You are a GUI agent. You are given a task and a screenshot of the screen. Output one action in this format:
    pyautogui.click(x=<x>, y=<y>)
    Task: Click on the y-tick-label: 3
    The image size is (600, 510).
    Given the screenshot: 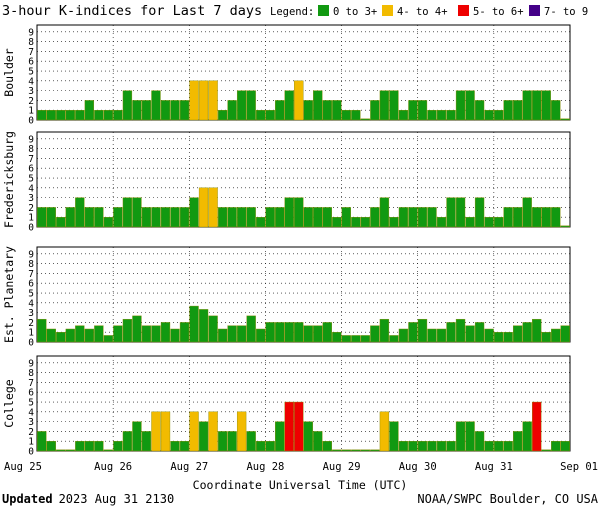 What is the action you would take?
    pyautogui.click(x=31, y=91)
    